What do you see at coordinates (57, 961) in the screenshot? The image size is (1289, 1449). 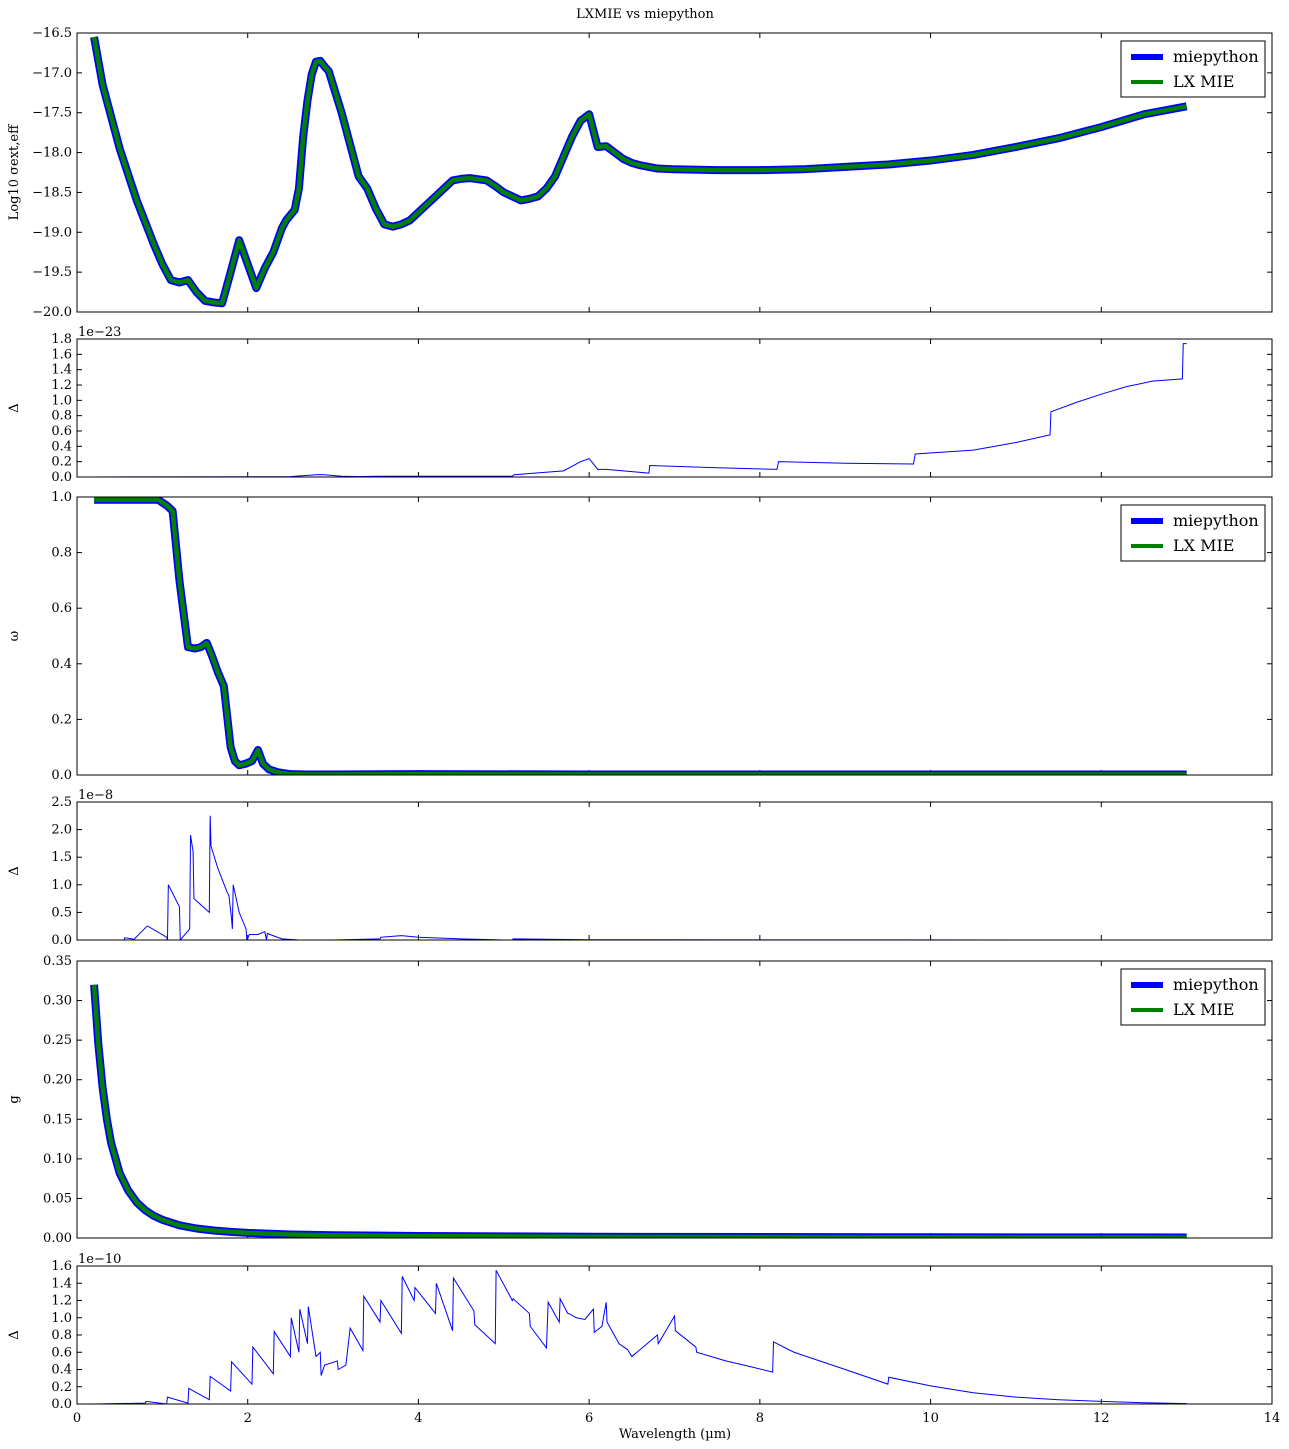 I see `y-tick-label: 0.35` at bounding box center [57, 961].